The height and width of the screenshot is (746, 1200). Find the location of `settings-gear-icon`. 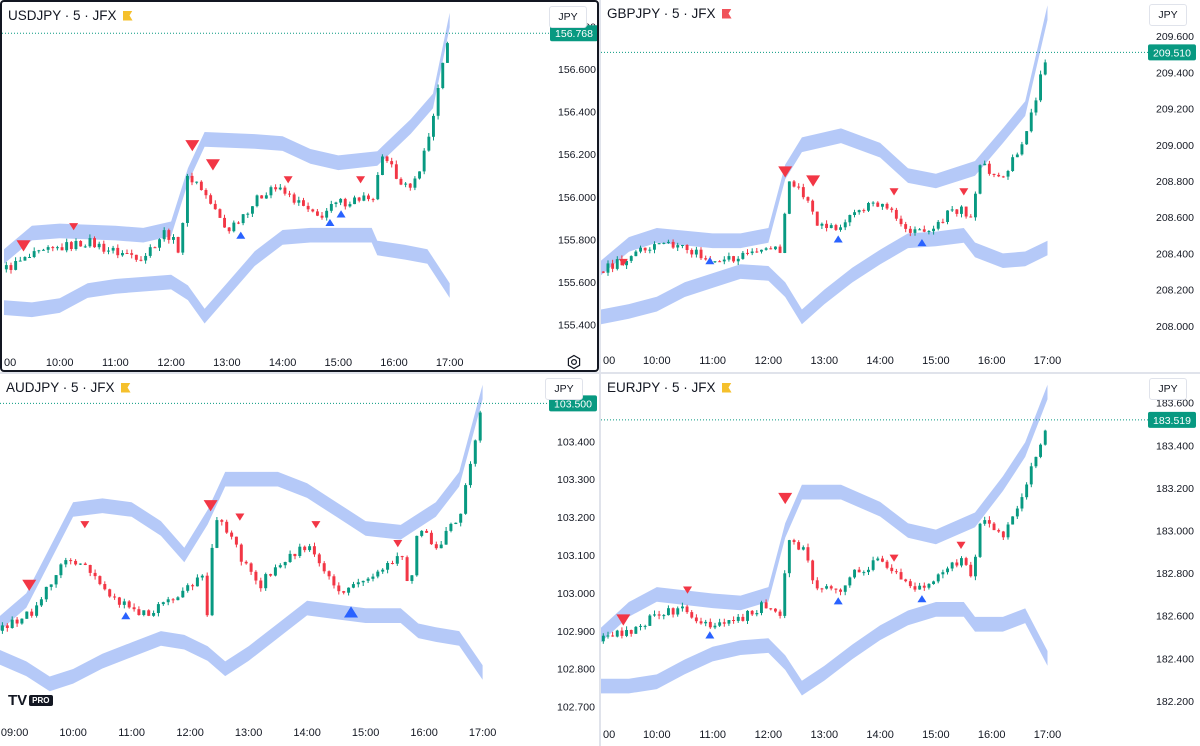

settings-gear-icon is located at coordinates (574, 362).